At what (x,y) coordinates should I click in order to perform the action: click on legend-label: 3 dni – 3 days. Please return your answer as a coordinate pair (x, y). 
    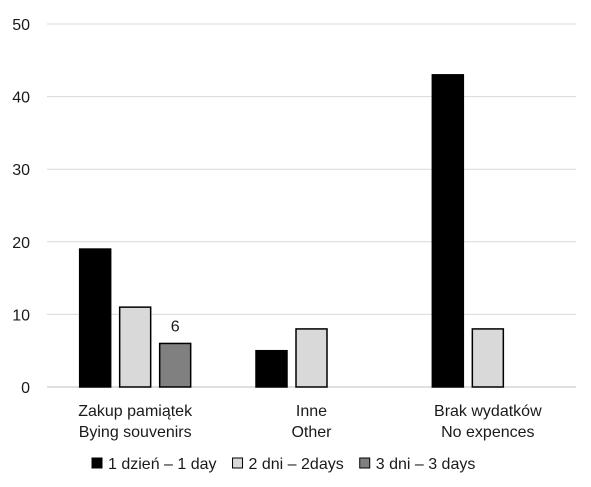
    Looking at the image, I should click on (426, 464).